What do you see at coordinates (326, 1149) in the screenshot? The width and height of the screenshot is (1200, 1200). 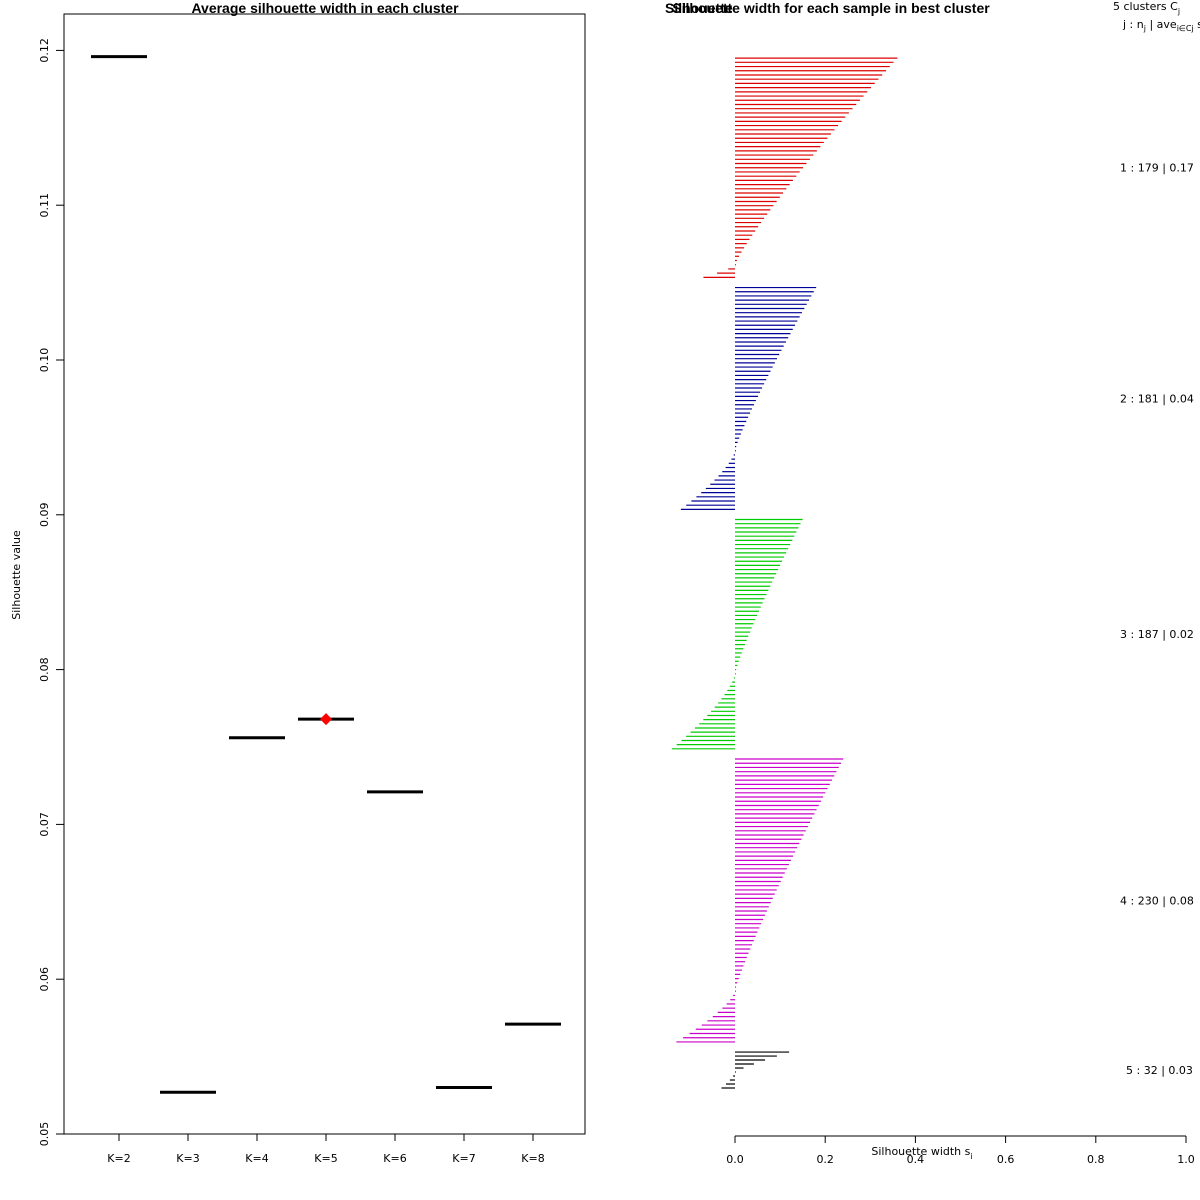 I see `left-x-axis: K=2 K=3 K=4 K=5 K=6 K=7 K=8` at bounding box center [326, 1149].